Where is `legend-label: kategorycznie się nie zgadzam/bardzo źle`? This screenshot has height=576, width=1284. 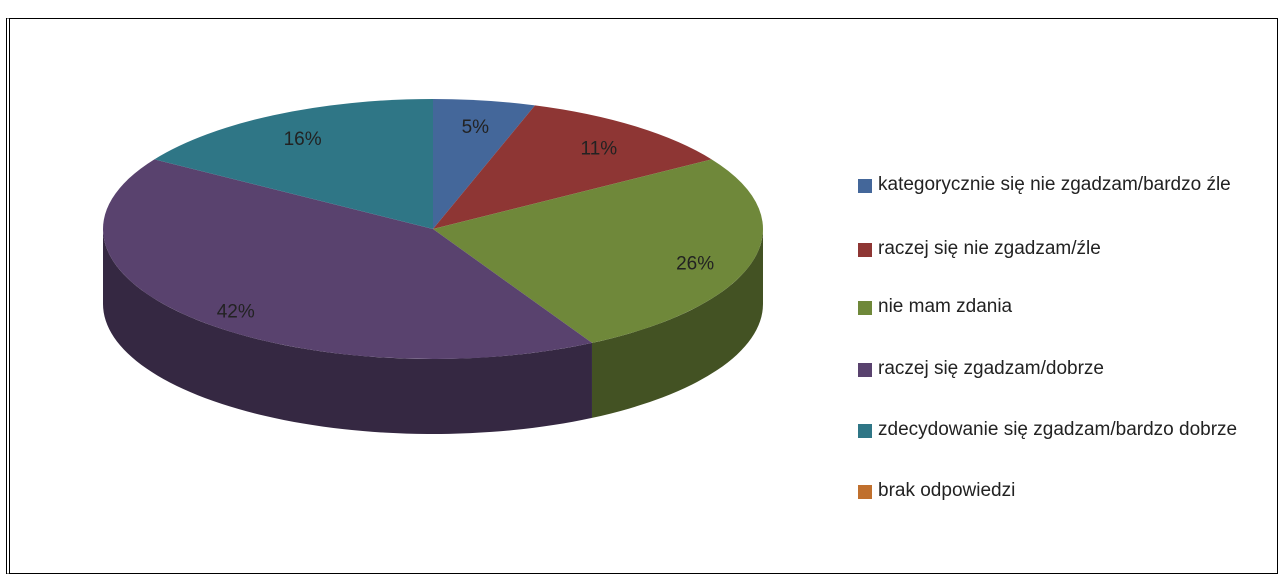
legend-label: kategorycznie się nie zgadzam/bardzo źle is located at coordinates (1054, 184).